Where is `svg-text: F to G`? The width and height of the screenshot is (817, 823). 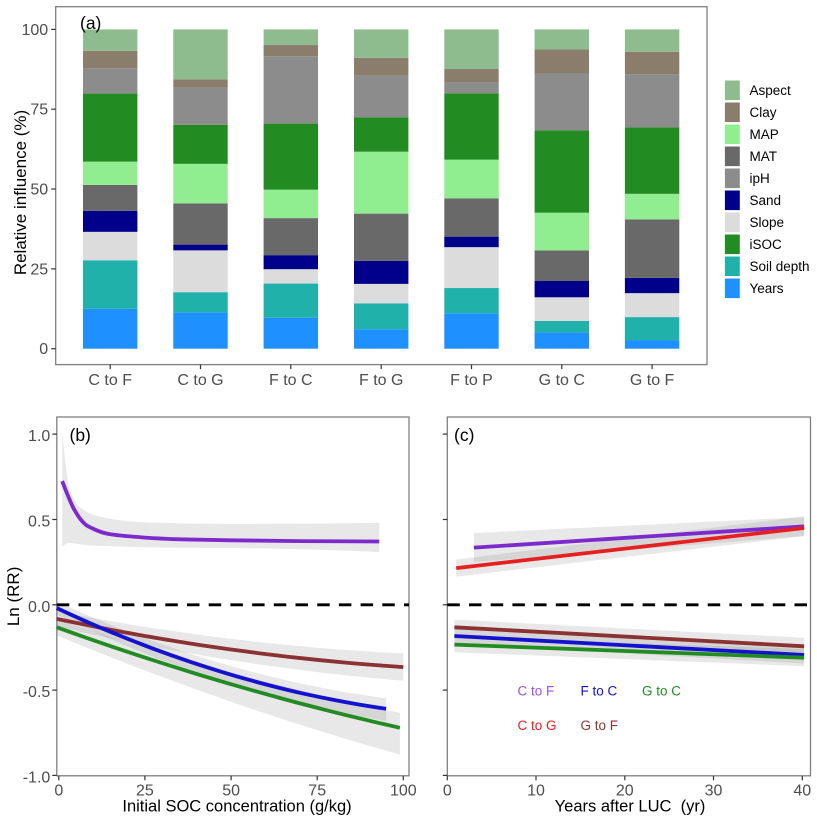
svg-text: F to G is located at coordinates (381, 380).